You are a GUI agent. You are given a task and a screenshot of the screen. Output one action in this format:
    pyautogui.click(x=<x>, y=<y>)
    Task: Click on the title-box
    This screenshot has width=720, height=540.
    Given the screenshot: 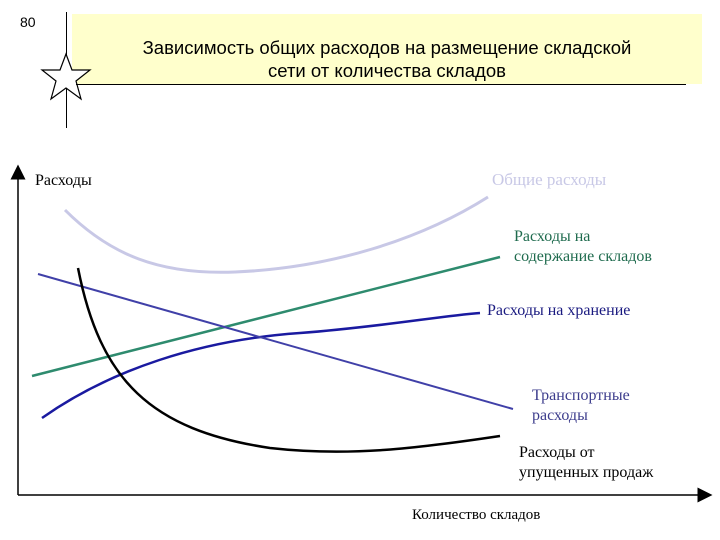 What is the action you would take?
    pyautogui.click(x=387, y=49)
    